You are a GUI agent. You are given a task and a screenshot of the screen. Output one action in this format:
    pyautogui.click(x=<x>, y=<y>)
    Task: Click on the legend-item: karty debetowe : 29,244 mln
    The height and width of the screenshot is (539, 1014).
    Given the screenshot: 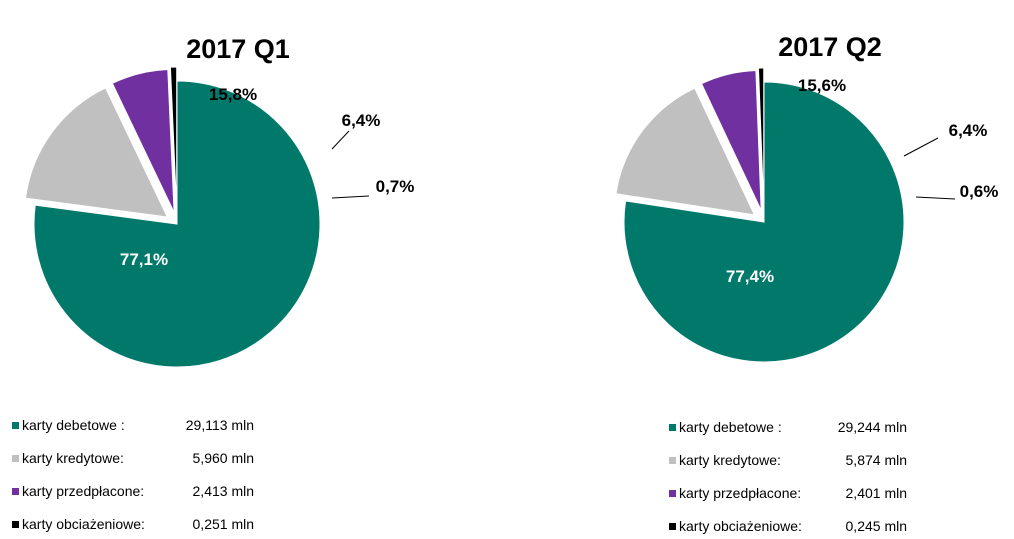 What is the action you would take?
    pyautogui.click(x=788, y=427)
    